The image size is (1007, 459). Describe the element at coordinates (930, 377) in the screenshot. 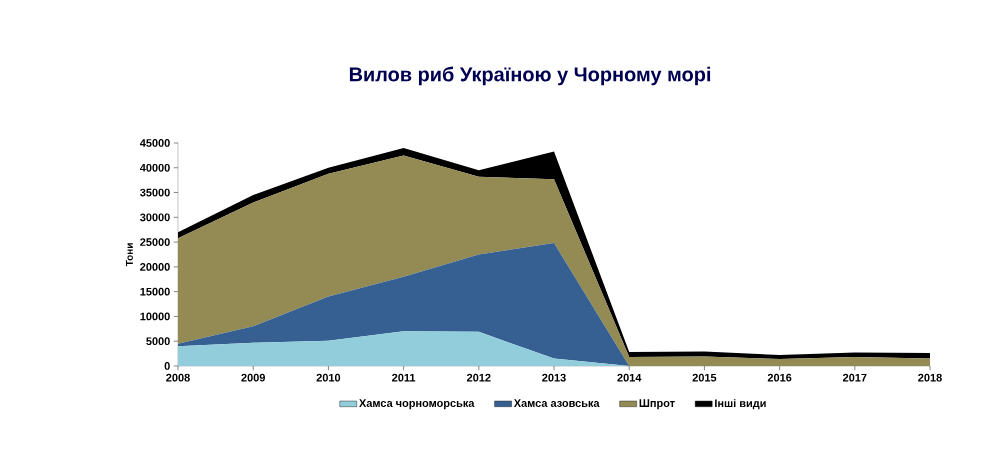

I see `x-tick-label: 2018` at that location.